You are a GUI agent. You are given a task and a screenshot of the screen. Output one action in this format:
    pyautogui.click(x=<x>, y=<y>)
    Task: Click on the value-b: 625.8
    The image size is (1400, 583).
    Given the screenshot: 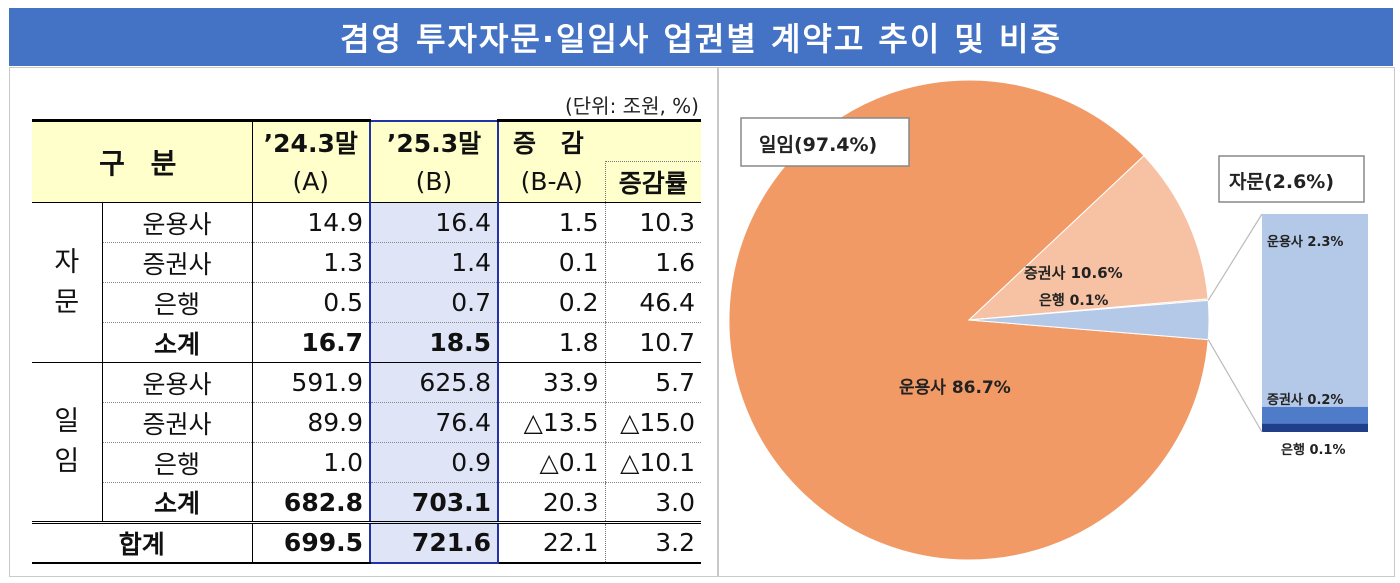 What is the action you would take?
    pyautogui.click(x=434, y=382)
    